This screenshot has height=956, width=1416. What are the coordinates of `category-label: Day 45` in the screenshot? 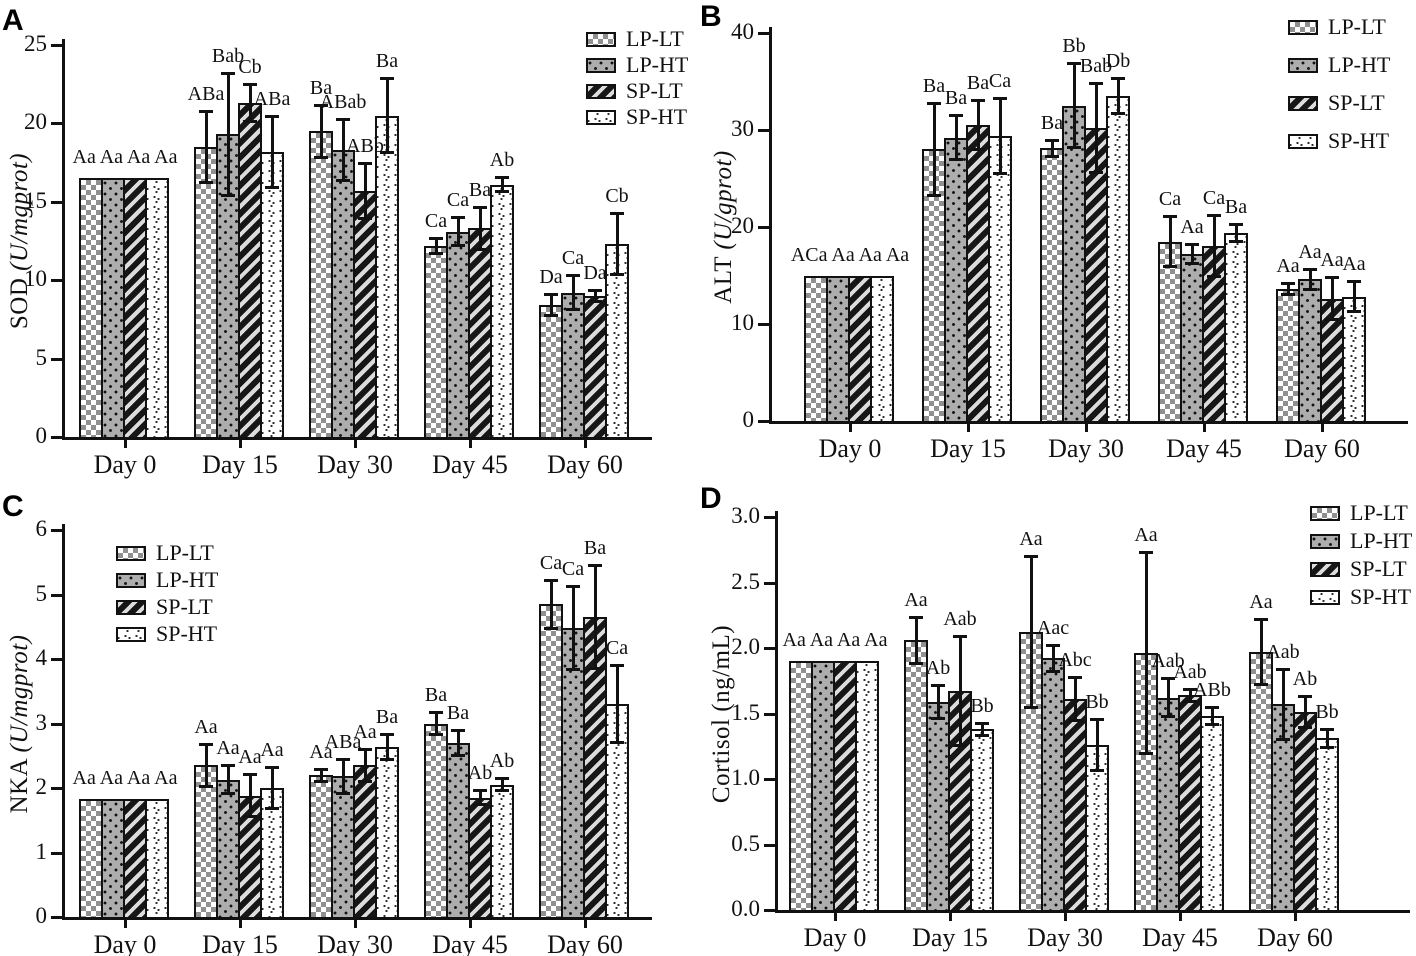 It's located at (470, 943).